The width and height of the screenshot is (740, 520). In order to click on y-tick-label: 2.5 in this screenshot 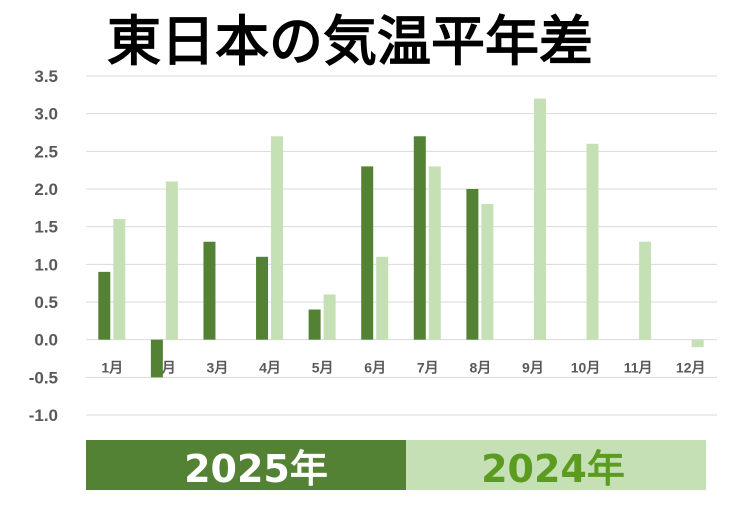, I will do `click(46, 151)`.